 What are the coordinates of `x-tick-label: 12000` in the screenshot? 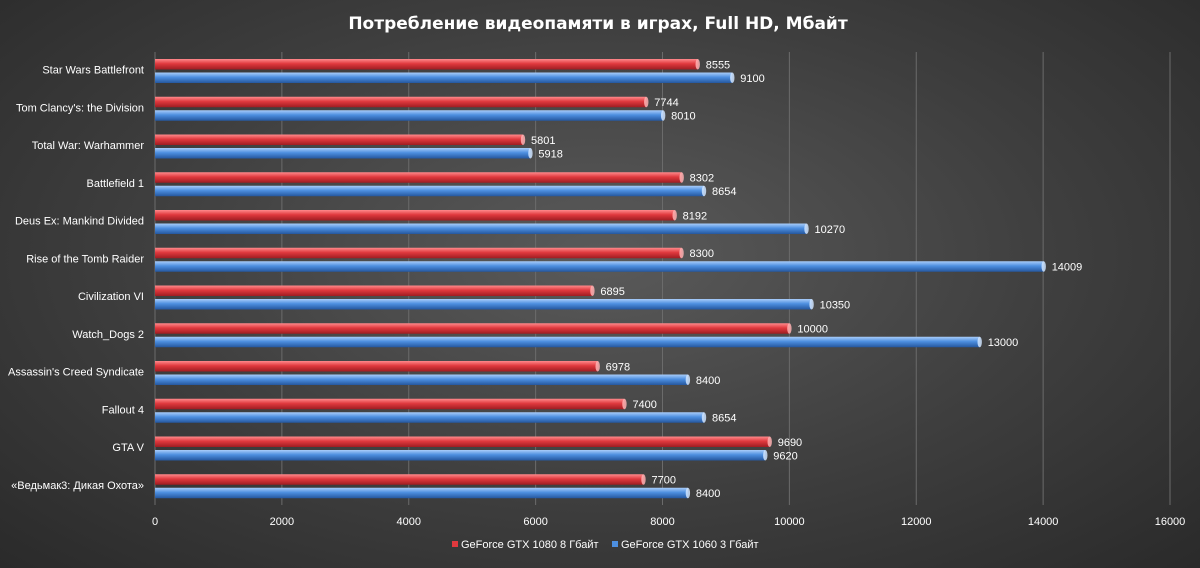 It's located at (916, 522).